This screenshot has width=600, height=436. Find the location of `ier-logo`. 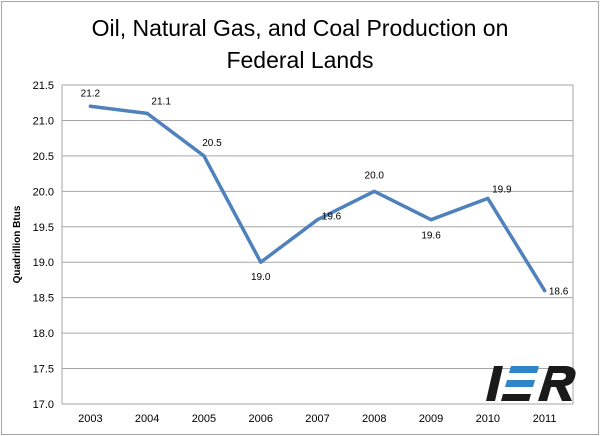

ier-logo is located at coordinates (531, 383).